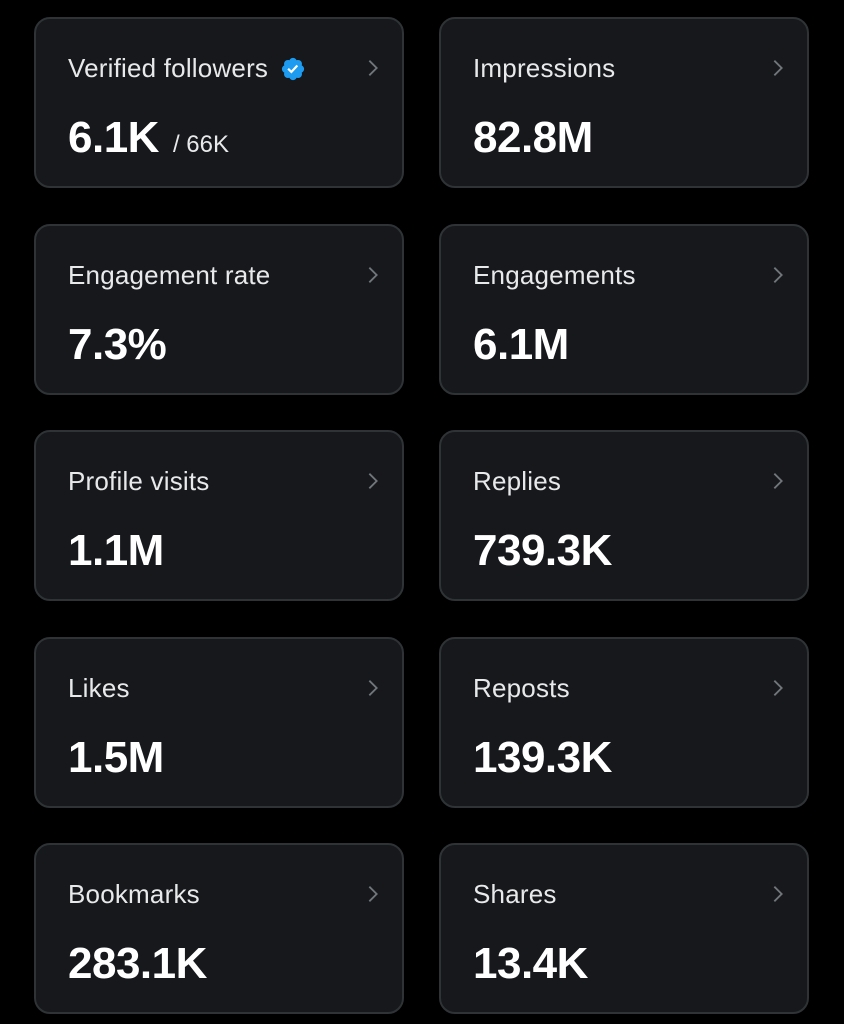 This screenshot has height=1024, width=844. What do you see at coordinates (624, 515) in the screenshot?
I see `card-replies: Replies 739.3K` at bounding box center [624, 515].